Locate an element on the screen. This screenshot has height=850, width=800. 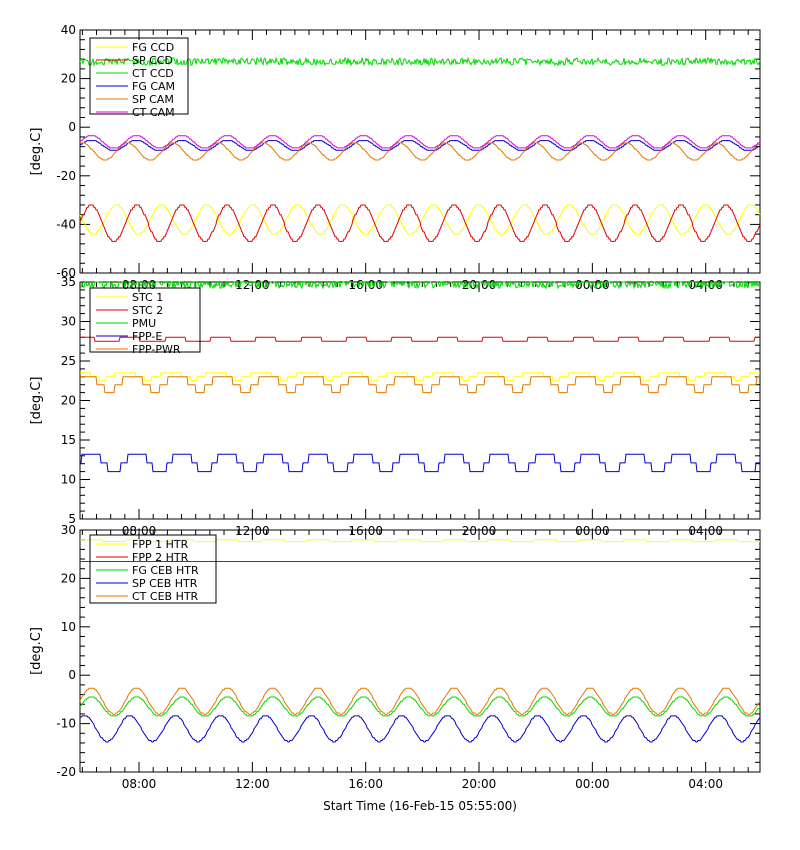
series-line-ct-cam is located at coordinates (420, 142).